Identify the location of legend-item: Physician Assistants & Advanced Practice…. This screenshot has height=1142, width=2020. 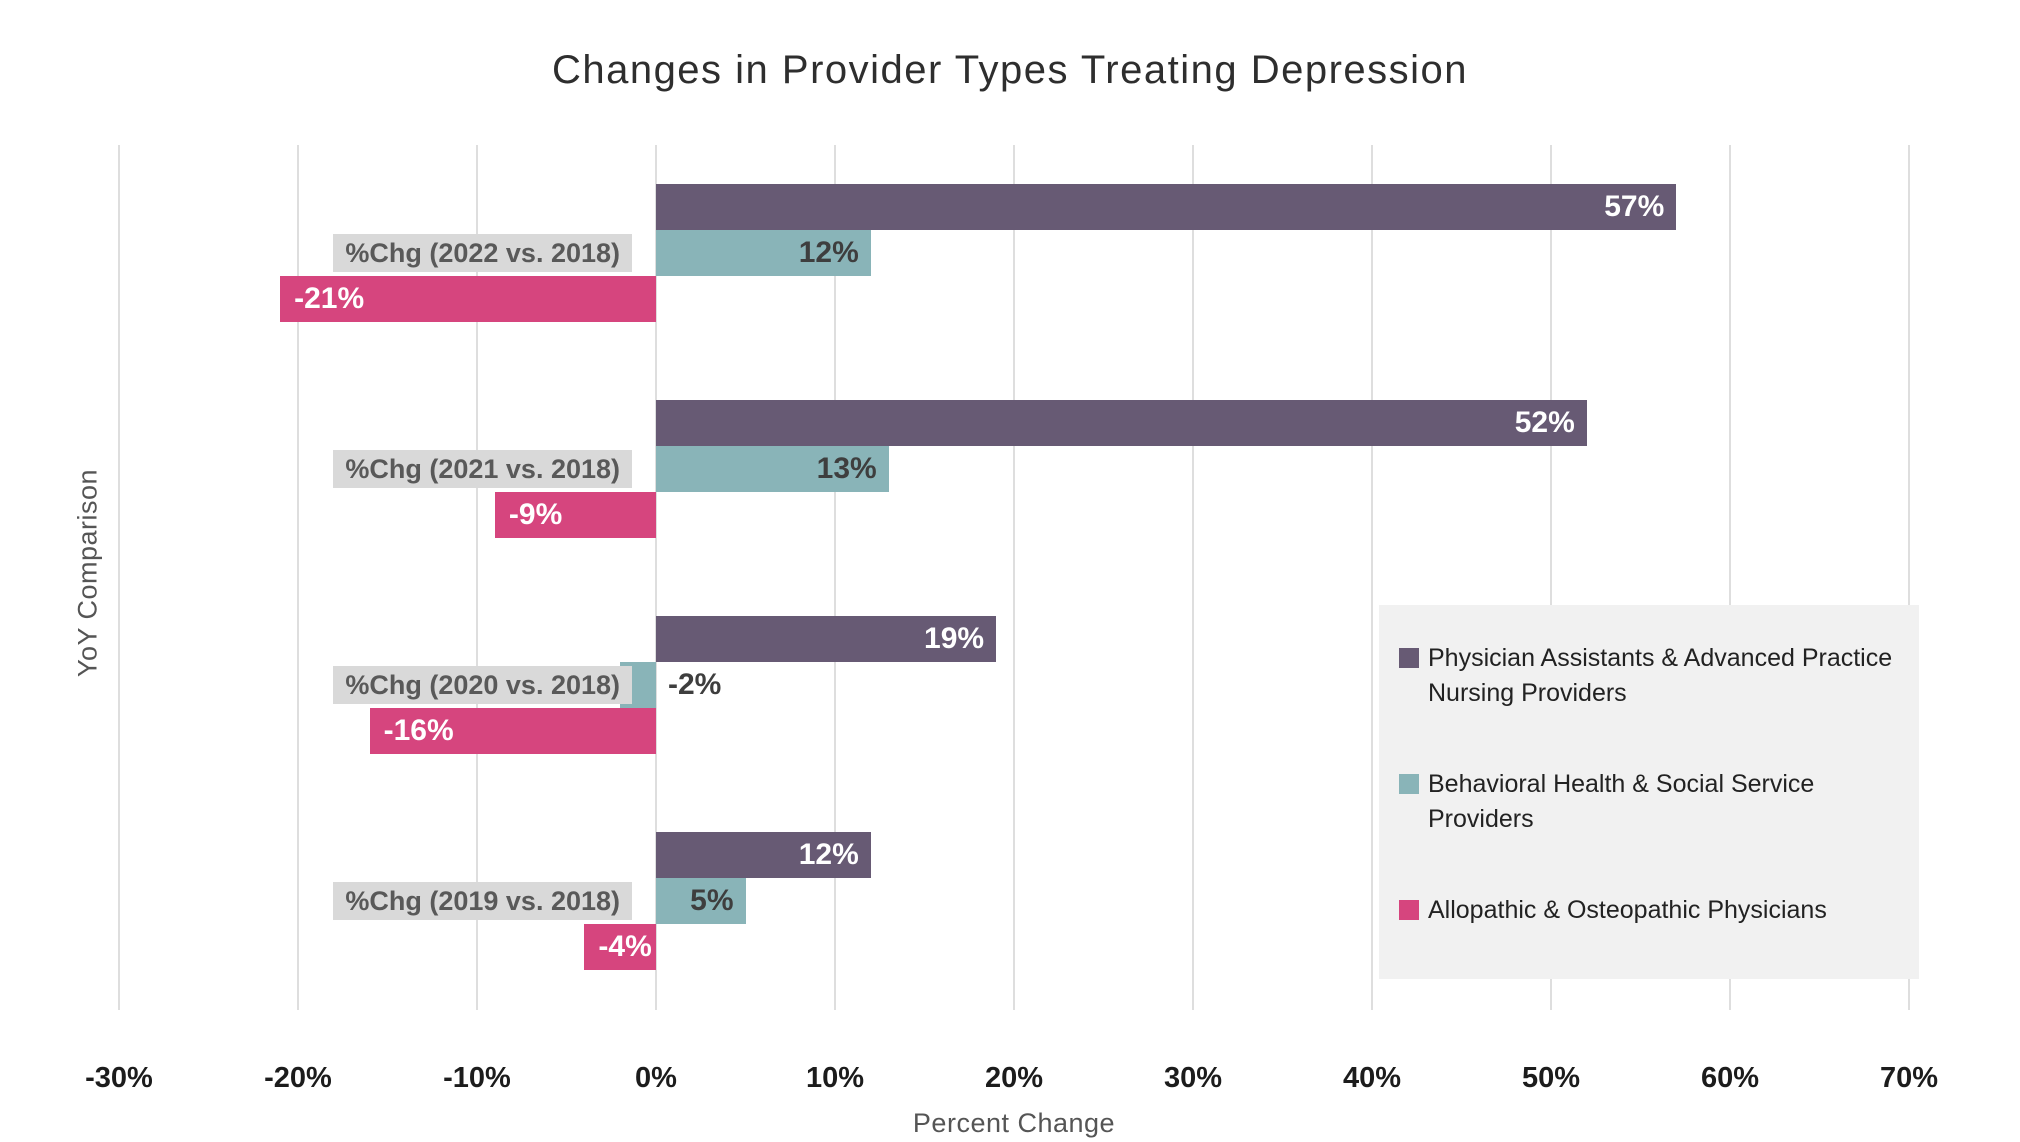
(1651, 676).